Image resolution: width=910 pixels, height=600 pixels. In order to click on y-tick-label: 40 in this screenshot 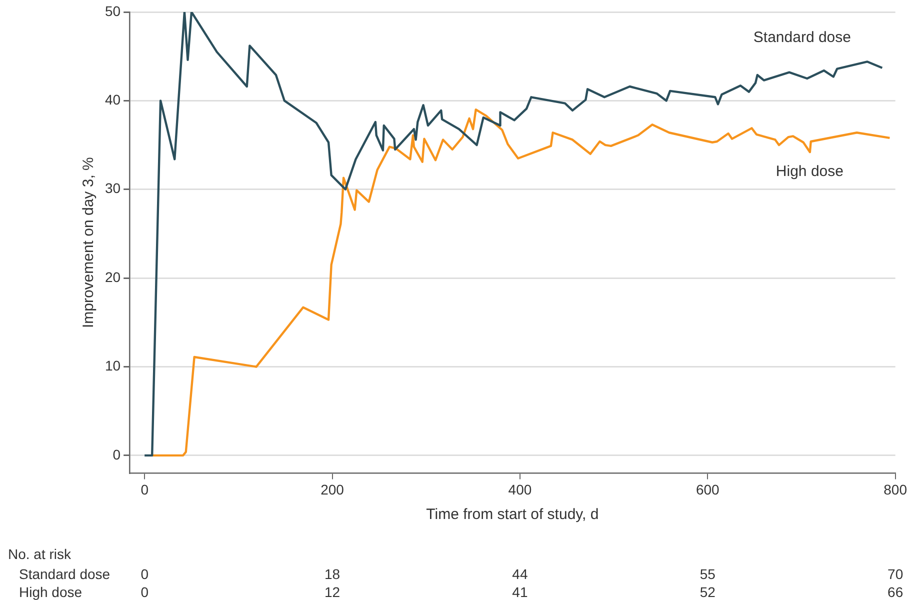, I will do `click(112, 100)`.